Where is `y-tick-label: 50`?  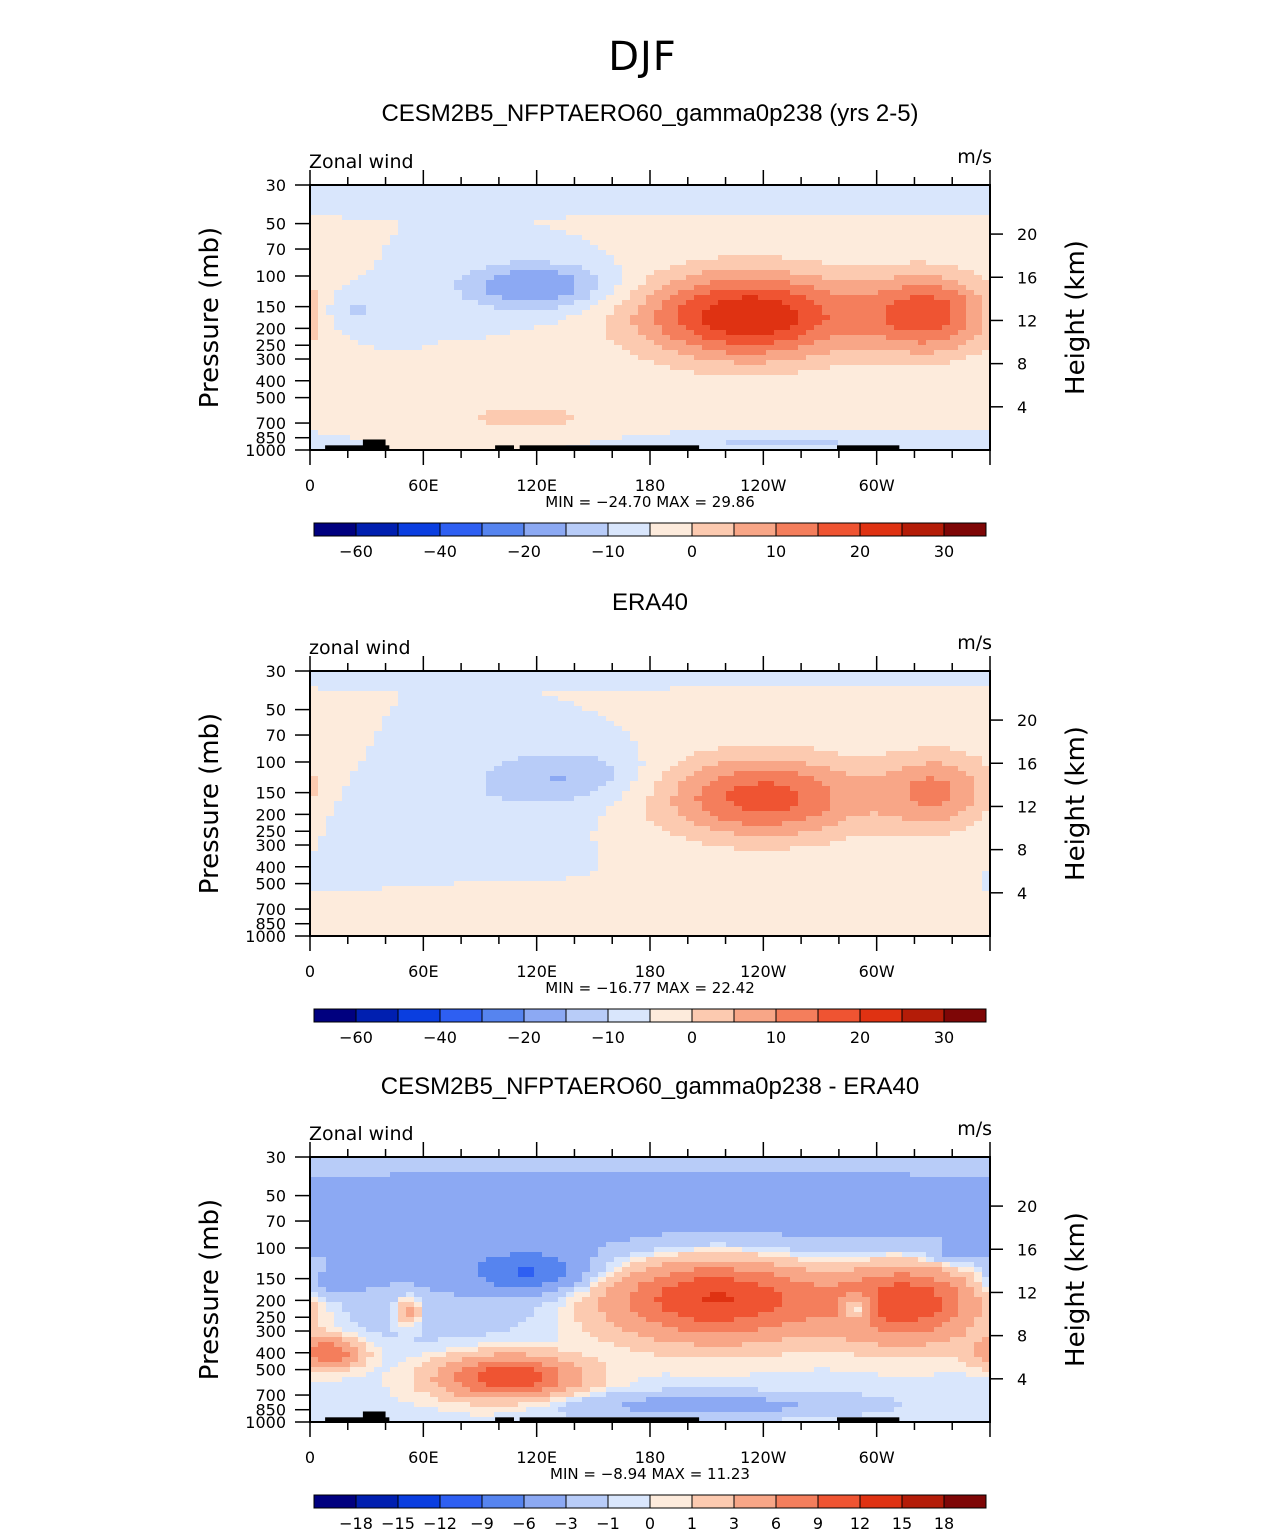
y-tick-label: 50 is located at coordinates (276, 224).